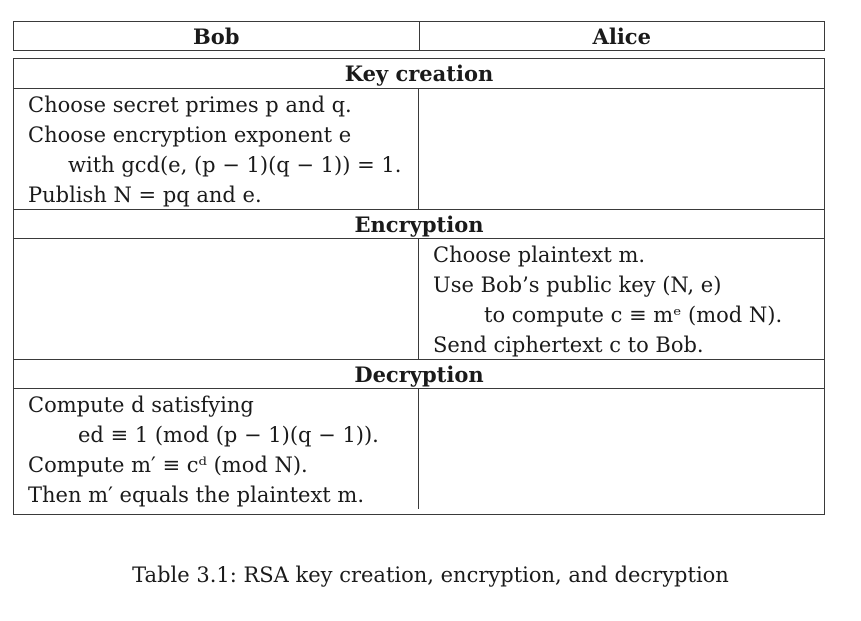  What do you see at coordinates (419, 74) in the screenshot?
I see `section-title-key-creation: Key creation` at bounding box center [419, 74].